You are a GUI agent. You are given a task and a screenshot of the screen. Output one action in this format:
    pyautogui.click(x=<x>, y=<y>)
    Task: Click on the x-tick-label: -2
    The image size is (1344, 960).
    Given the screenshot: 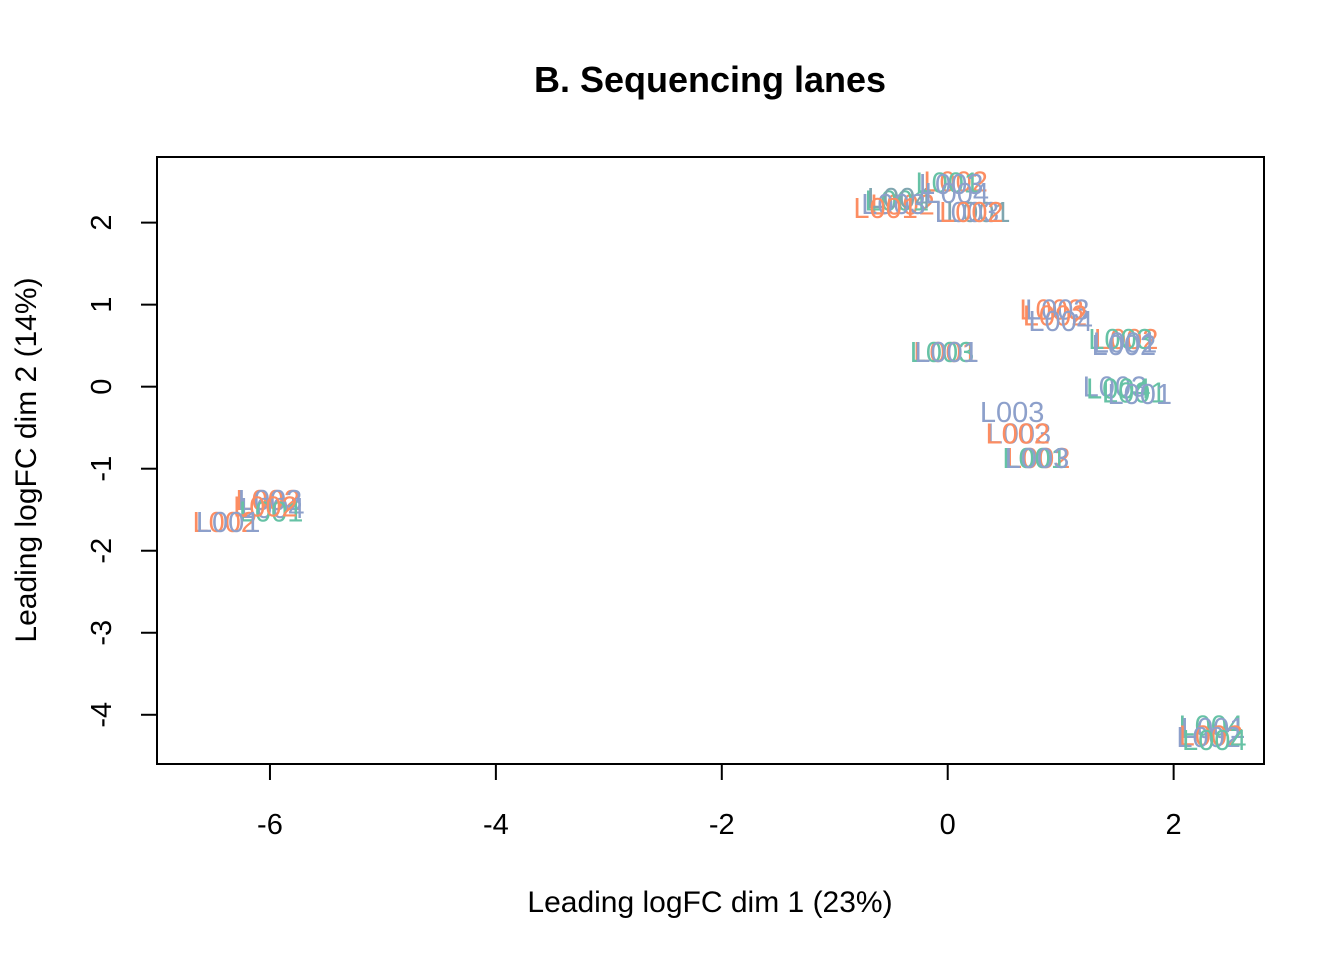 What is the action you would take?
    pyautogui.click(x=722, y=825)
    